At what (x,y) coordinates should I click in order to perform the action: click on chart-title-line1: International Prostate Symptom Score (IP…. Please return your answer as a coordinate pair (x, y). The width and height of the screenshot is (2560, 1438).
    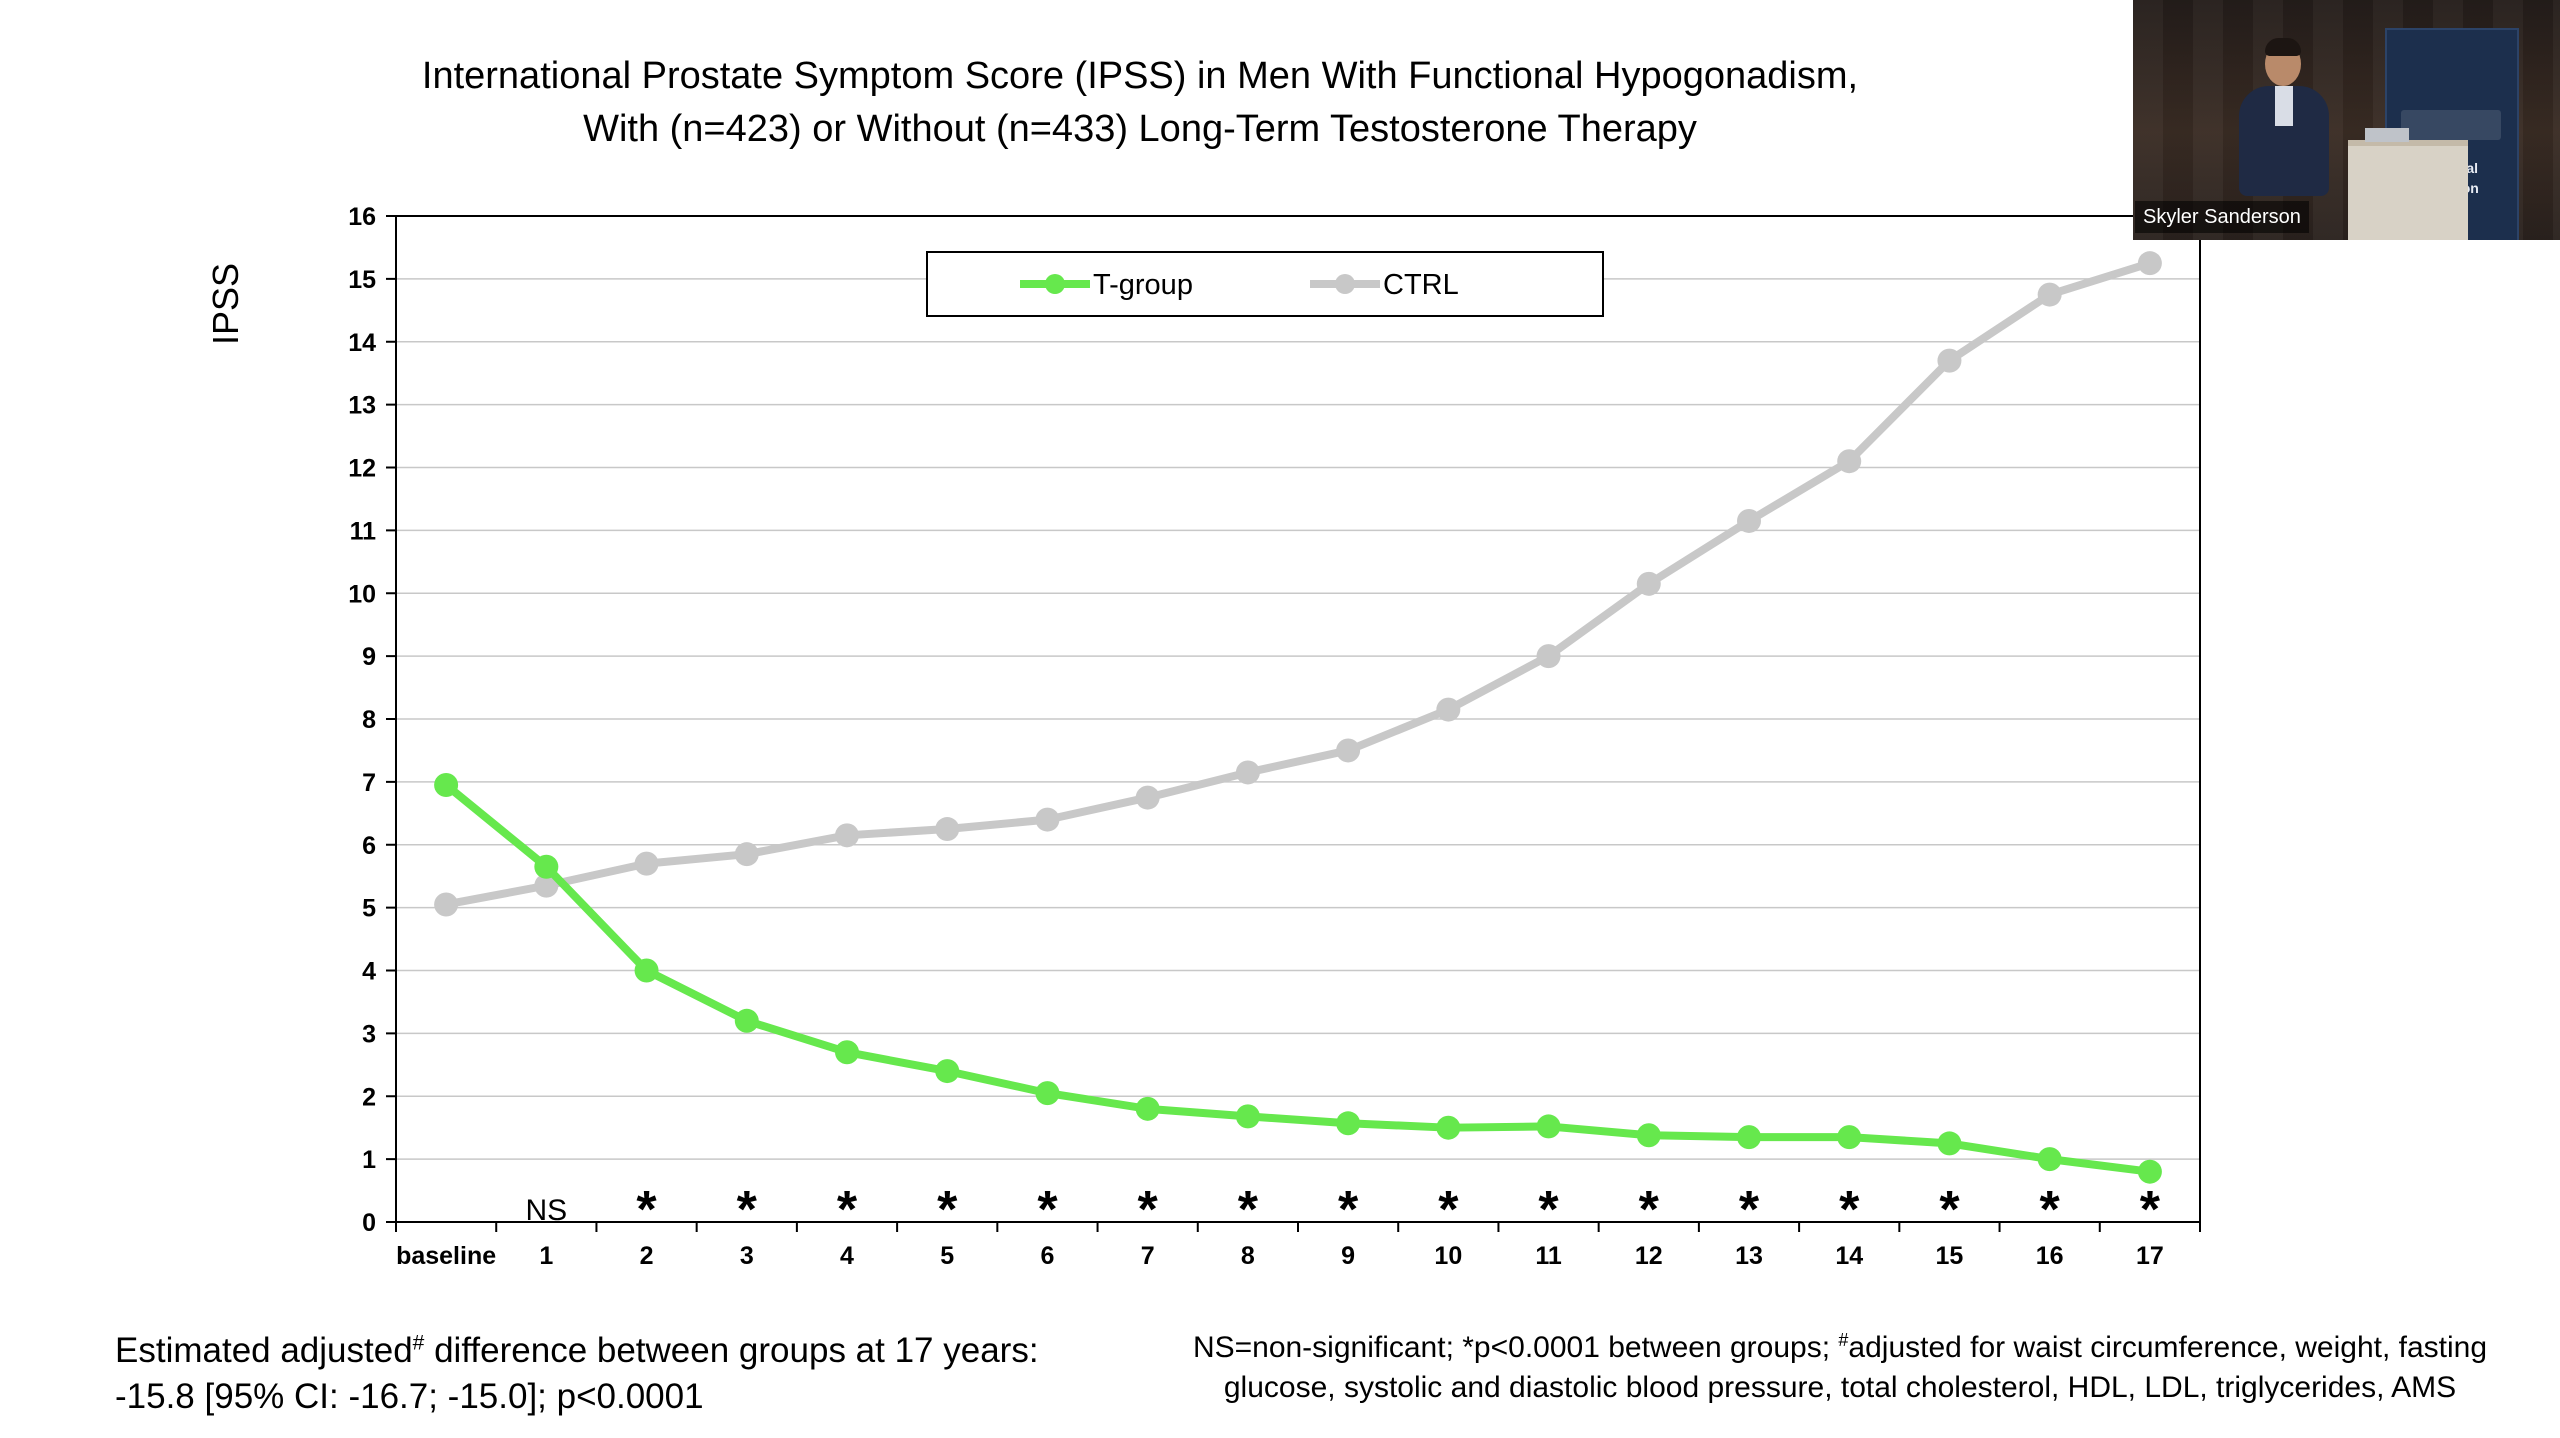
    Looking at the image, I should click on (1140, 76).